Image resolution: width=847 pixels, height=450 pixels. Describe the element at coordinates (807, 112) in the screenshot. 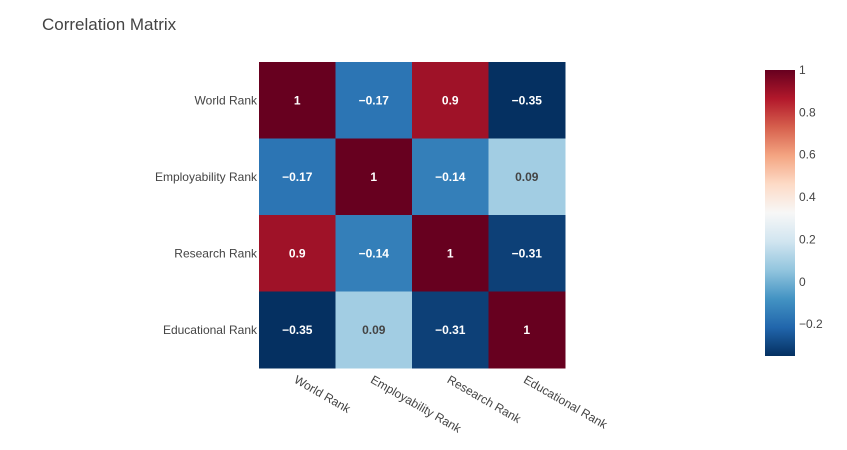

I see `colorbar-tick-label: 0.8` at that location.